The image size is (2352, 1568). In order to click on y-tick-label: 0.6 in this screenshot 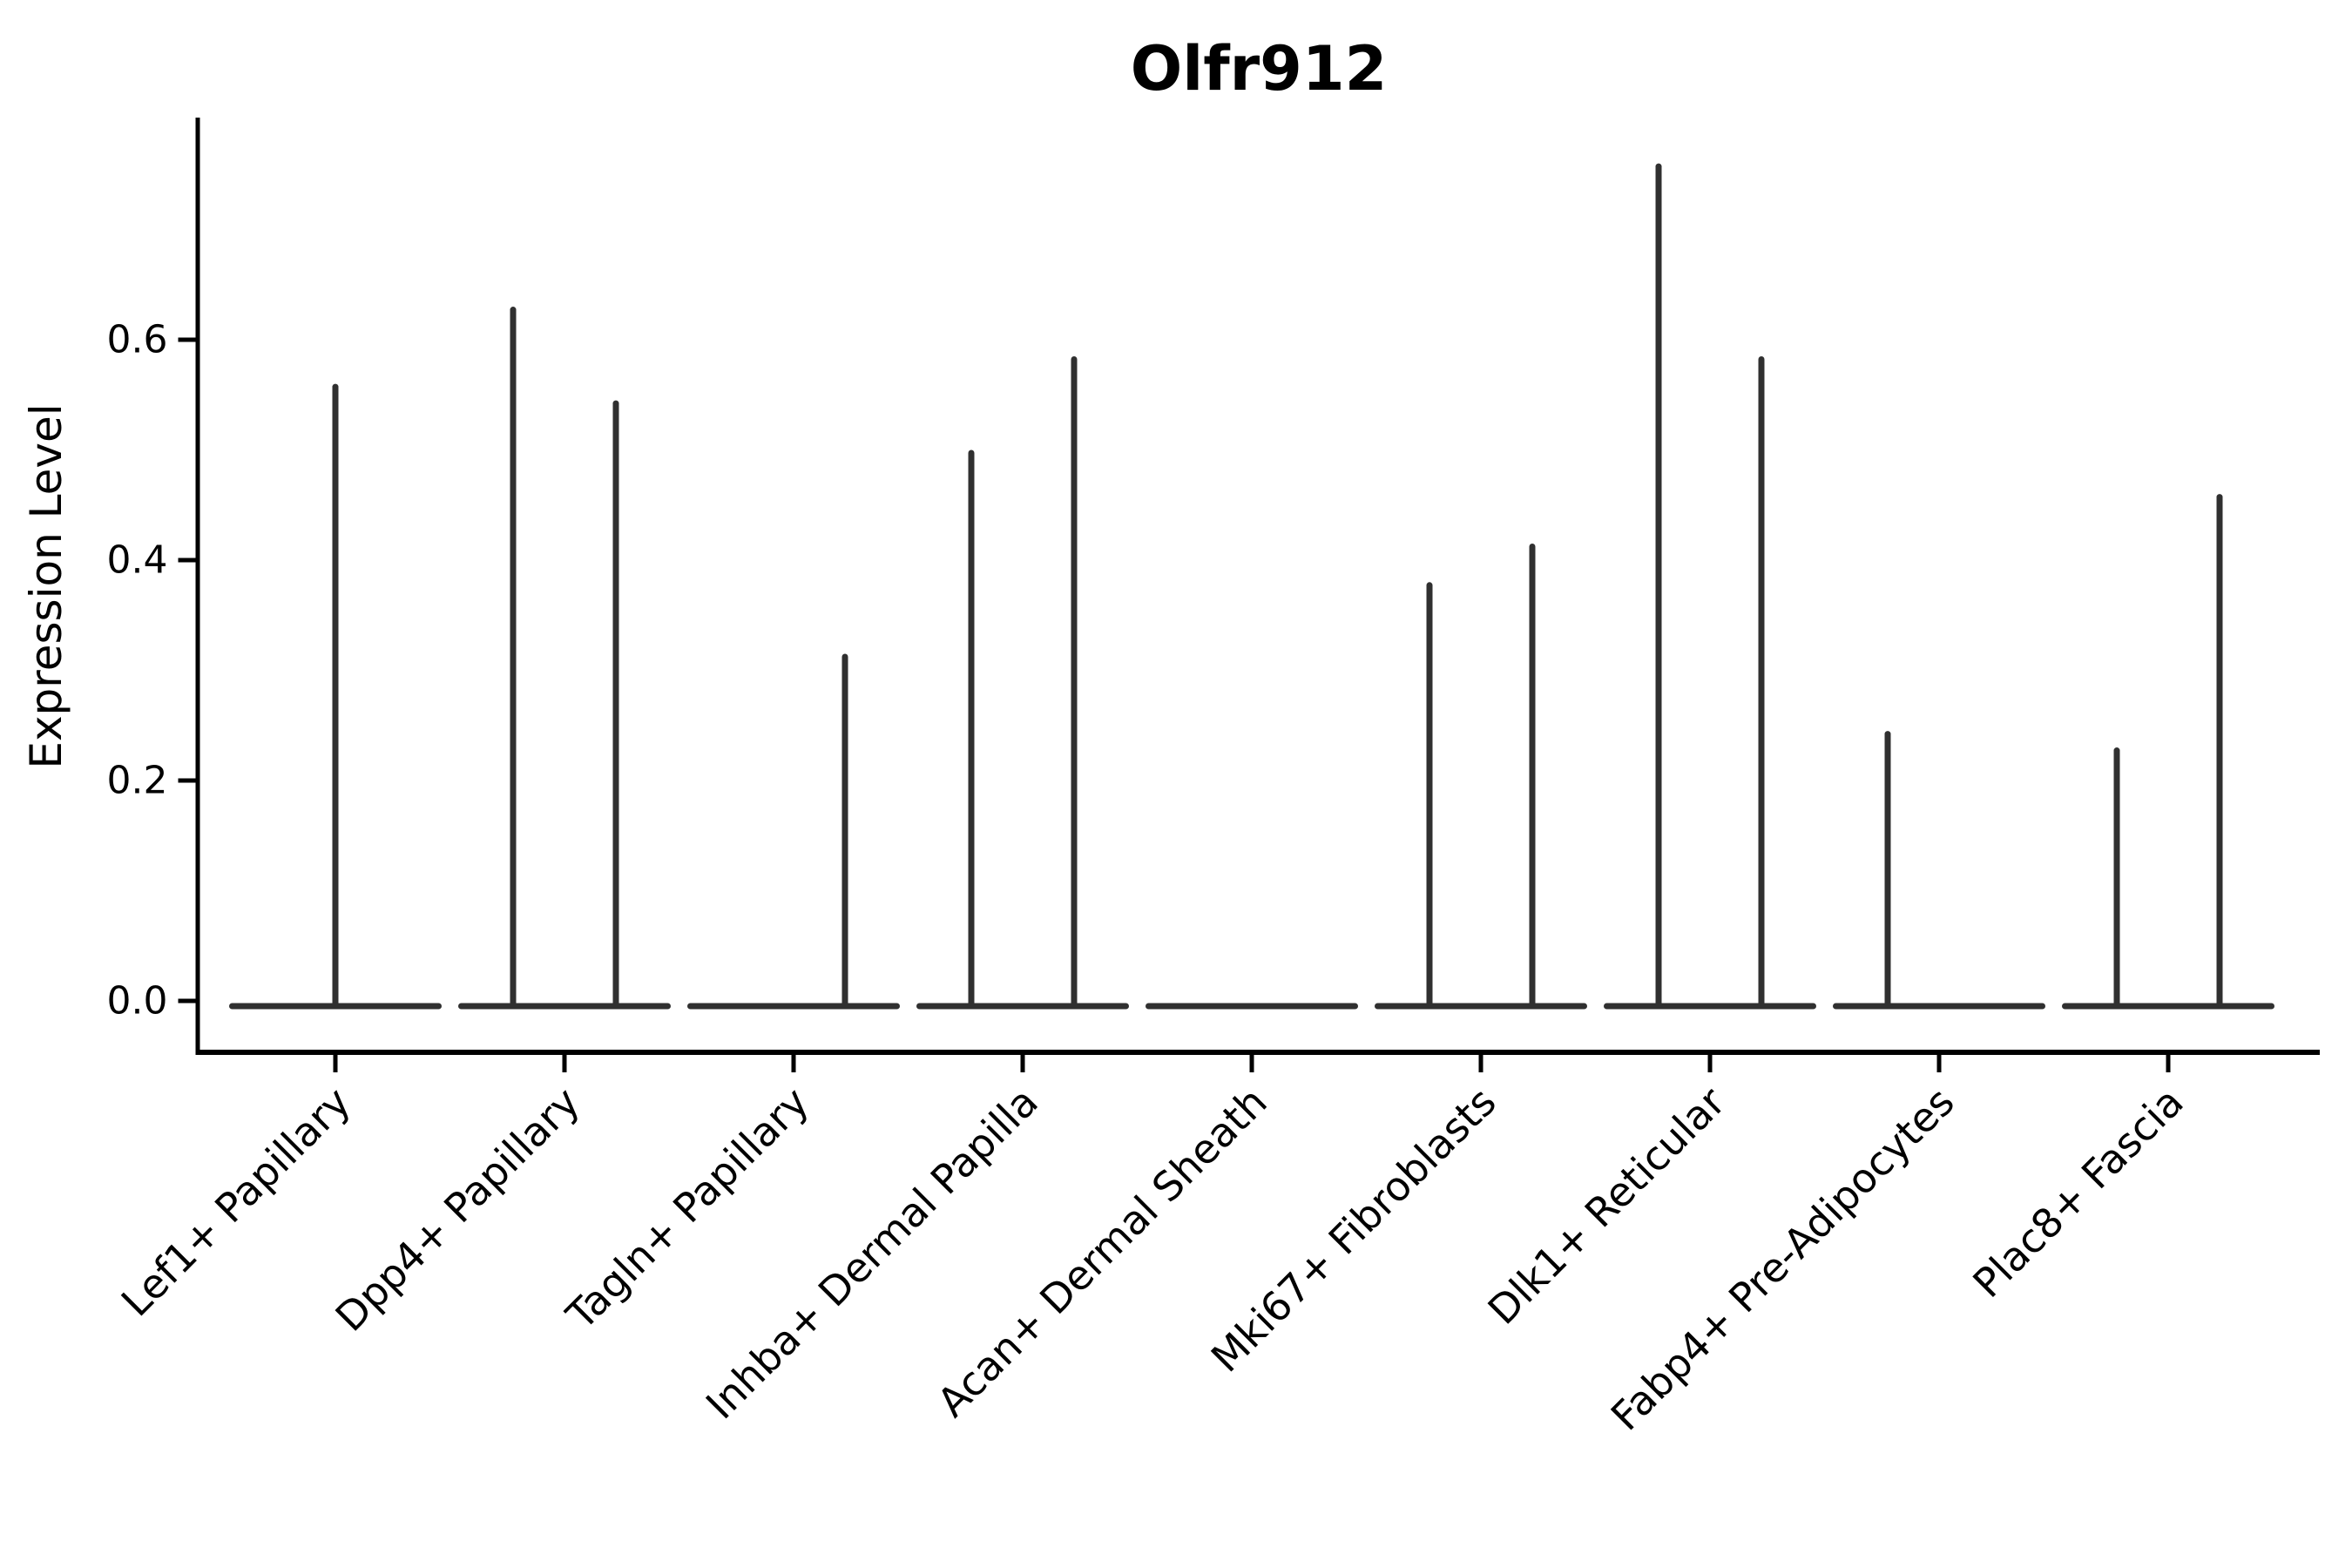, I will do `click(137, 340)`.